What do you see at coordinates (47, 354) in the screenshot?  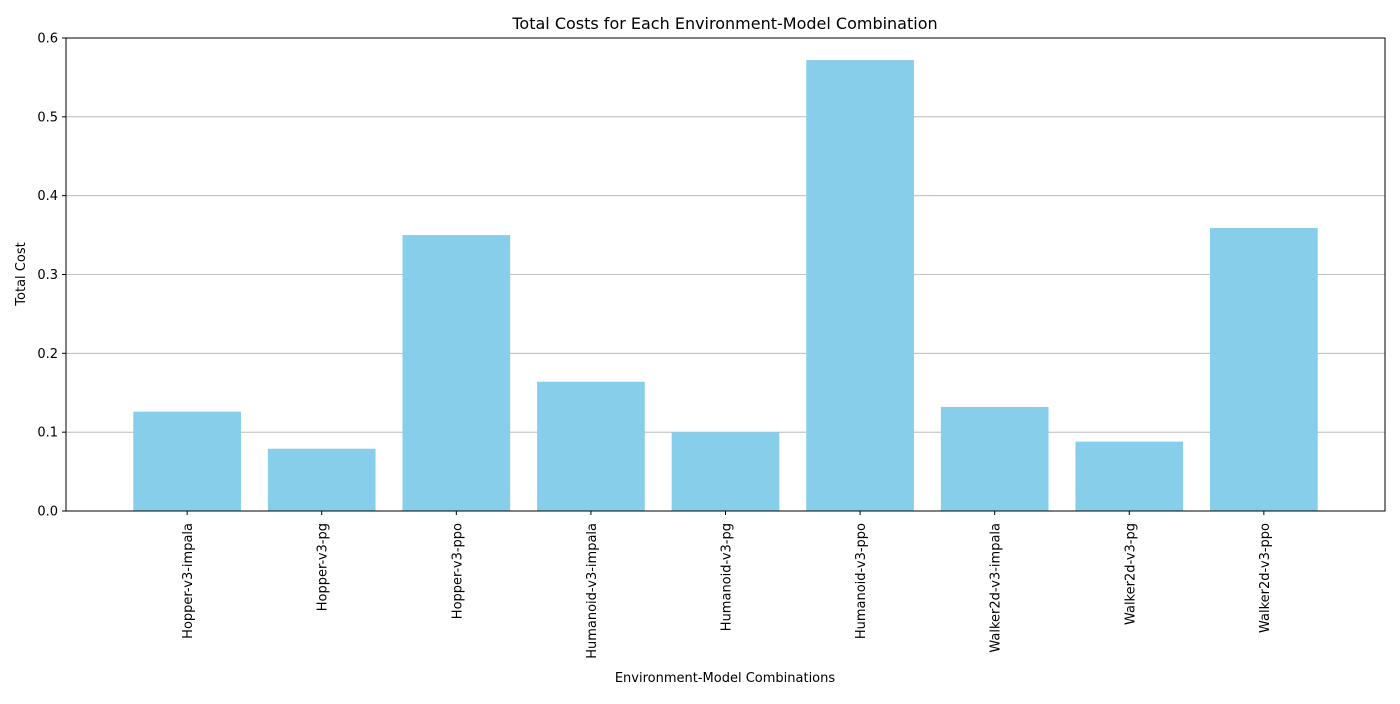 I see `y-tick-label: 0.2` at bounding box center [47, 354].